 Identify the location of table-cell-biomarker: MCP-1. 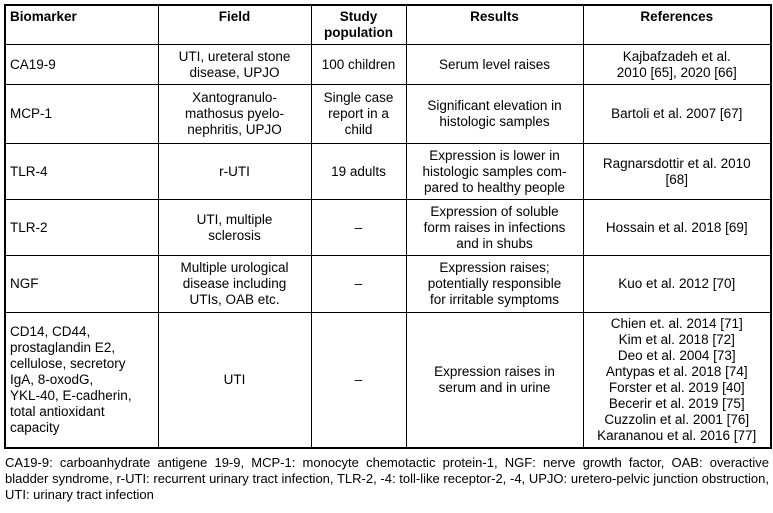
(81, 114).